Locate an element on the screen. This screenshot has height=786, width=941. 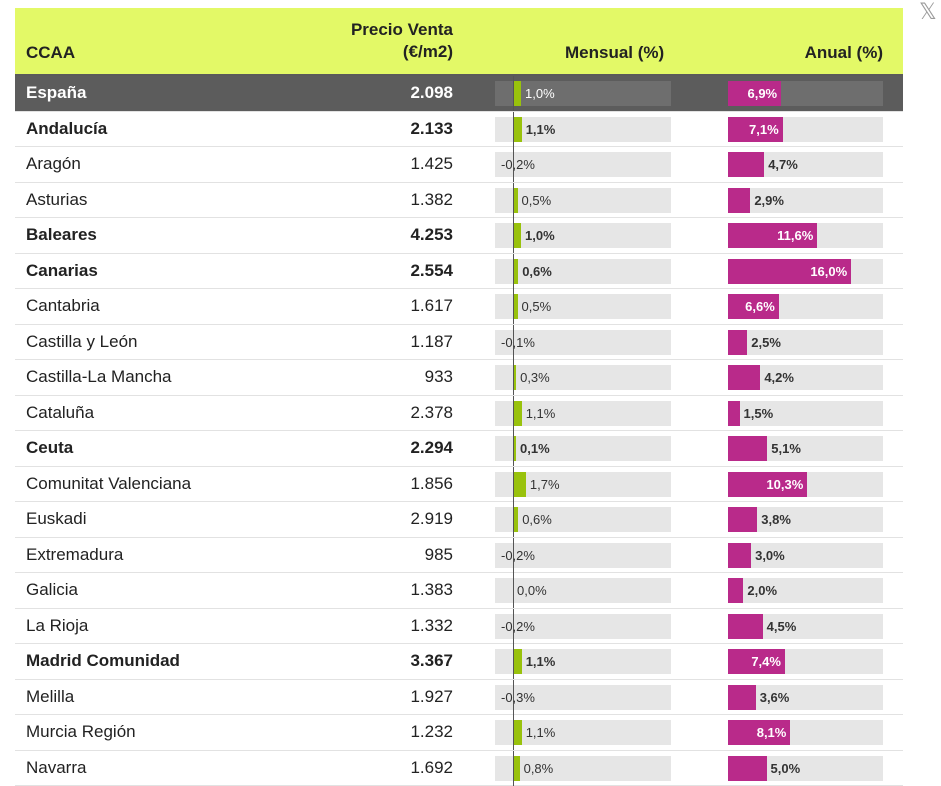
anual-label: 6,9% is located at coordinates (752, 93).